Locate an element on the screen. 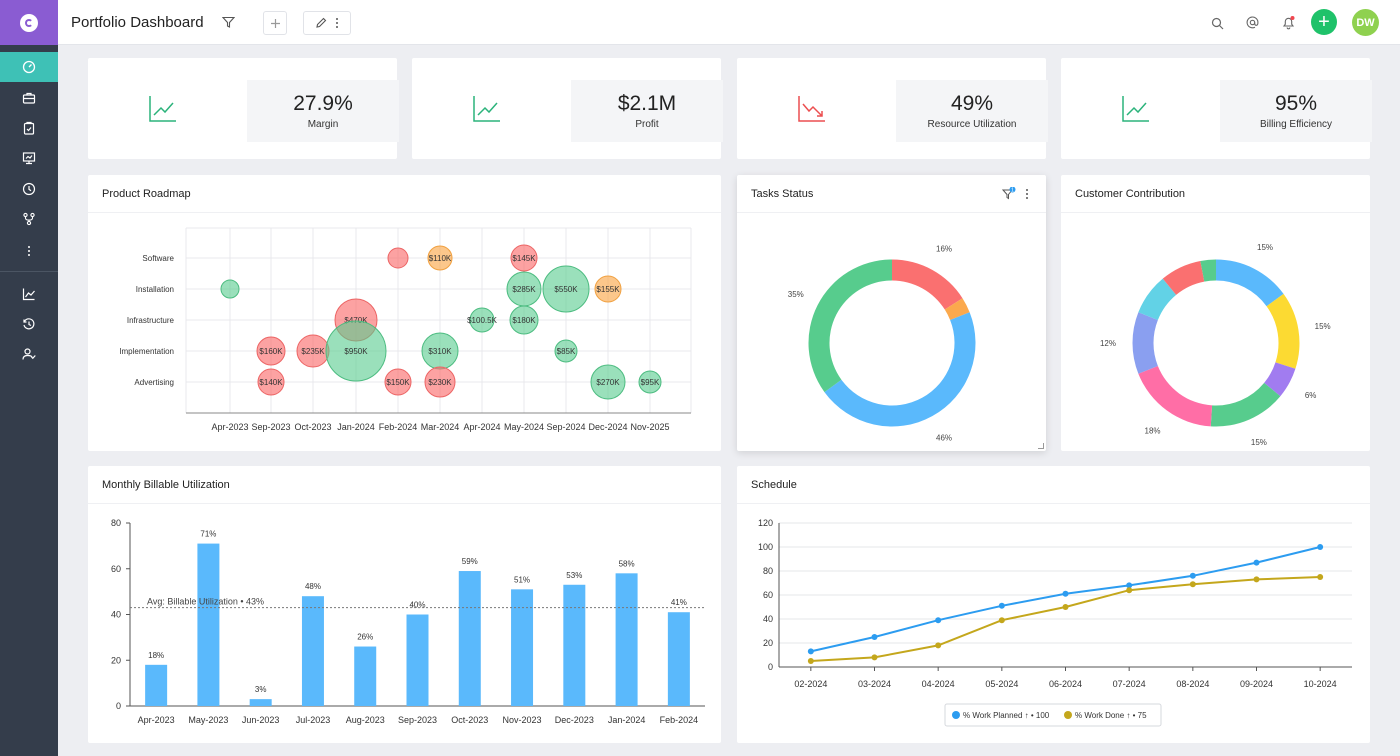 The width and height of the screenshot is (1400, 756). legend: % Work Planned ↑ • 100 % Work Done ↑ • 75 is located at coordinates (1053, 715).